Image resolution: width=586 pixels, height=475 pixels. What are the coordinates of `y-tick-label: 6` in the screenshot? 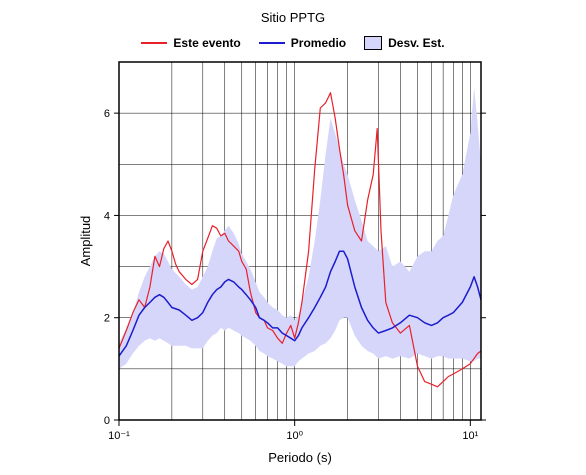 It's located at (107, 114).